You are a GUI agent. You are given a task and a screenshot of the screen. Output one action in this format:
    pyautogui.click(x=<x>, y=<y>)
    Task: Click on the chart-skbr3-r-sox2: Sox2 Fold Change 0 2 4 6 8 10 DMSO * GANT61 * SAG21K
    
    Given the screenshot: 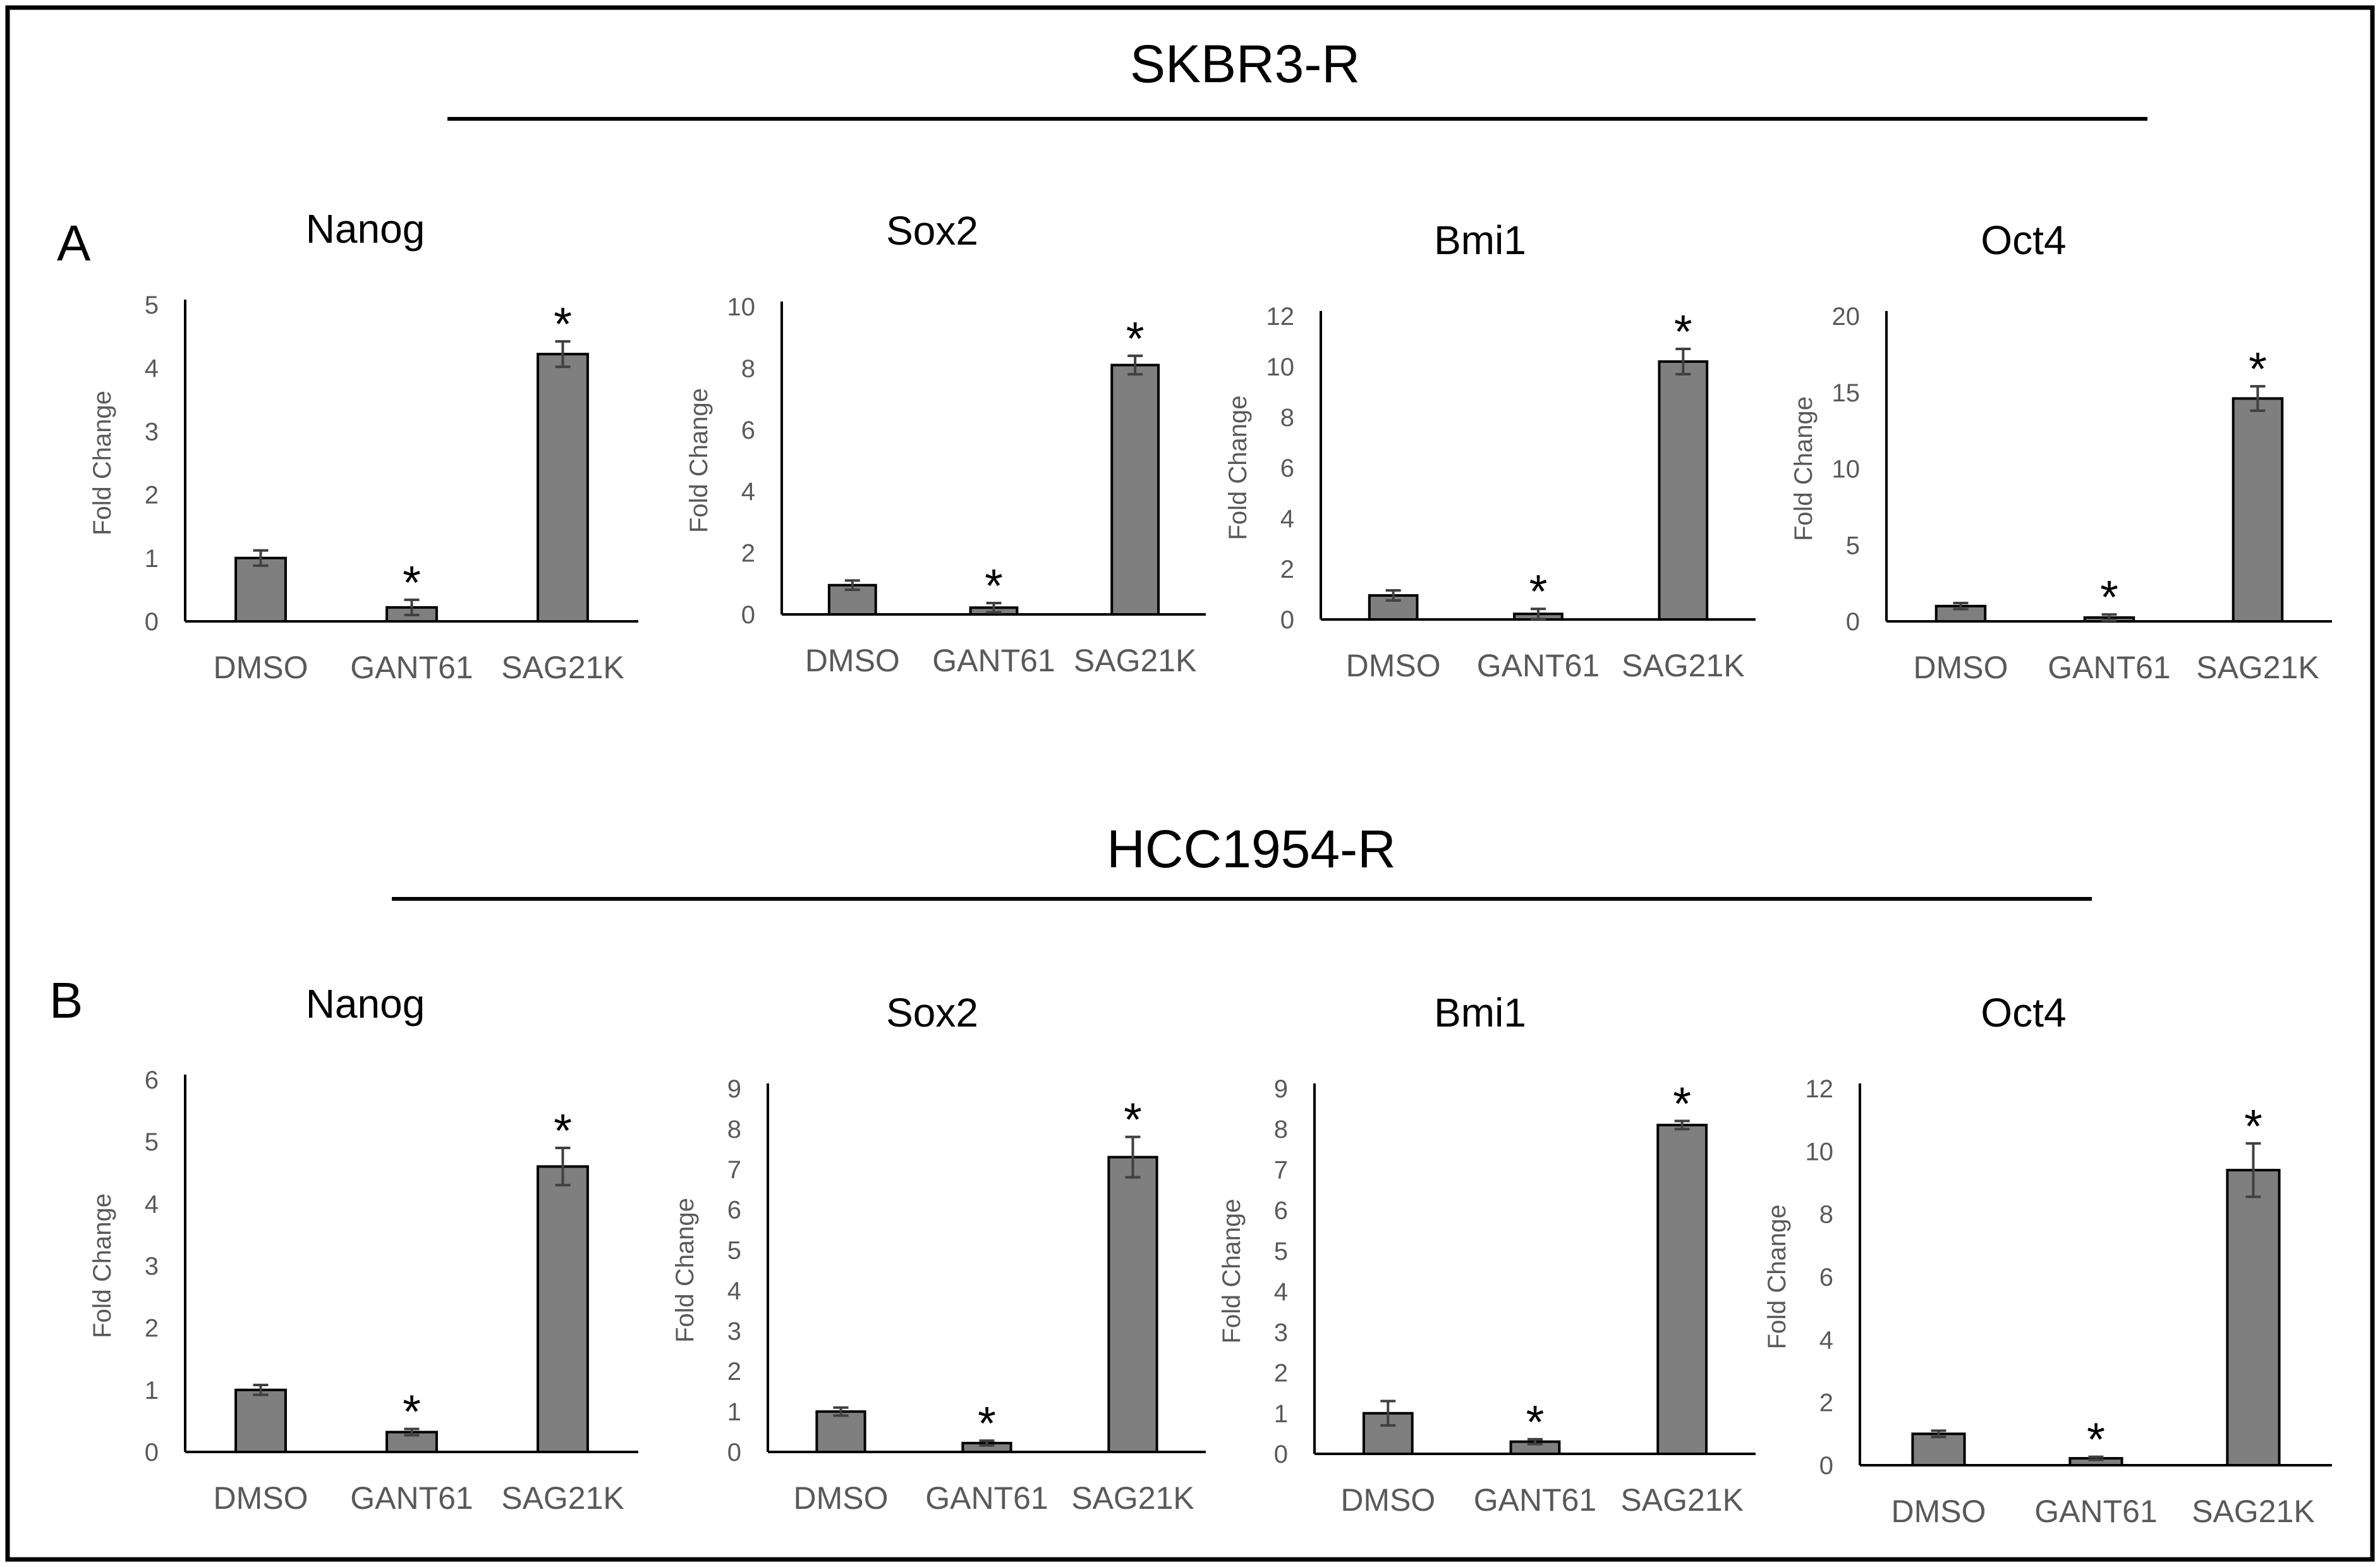 What is the action you would take?
    pyautogui.click(x=945, y=443)
    